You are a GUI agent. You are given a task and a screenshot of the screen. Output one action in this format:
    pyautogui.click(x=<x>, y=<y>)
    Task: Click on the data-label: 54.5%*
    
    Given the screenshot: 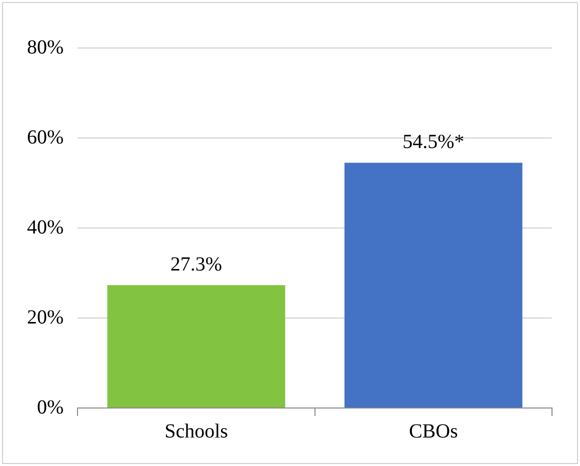 What is the action you would take?
    pyautogui.click(x=433, y=142)
    